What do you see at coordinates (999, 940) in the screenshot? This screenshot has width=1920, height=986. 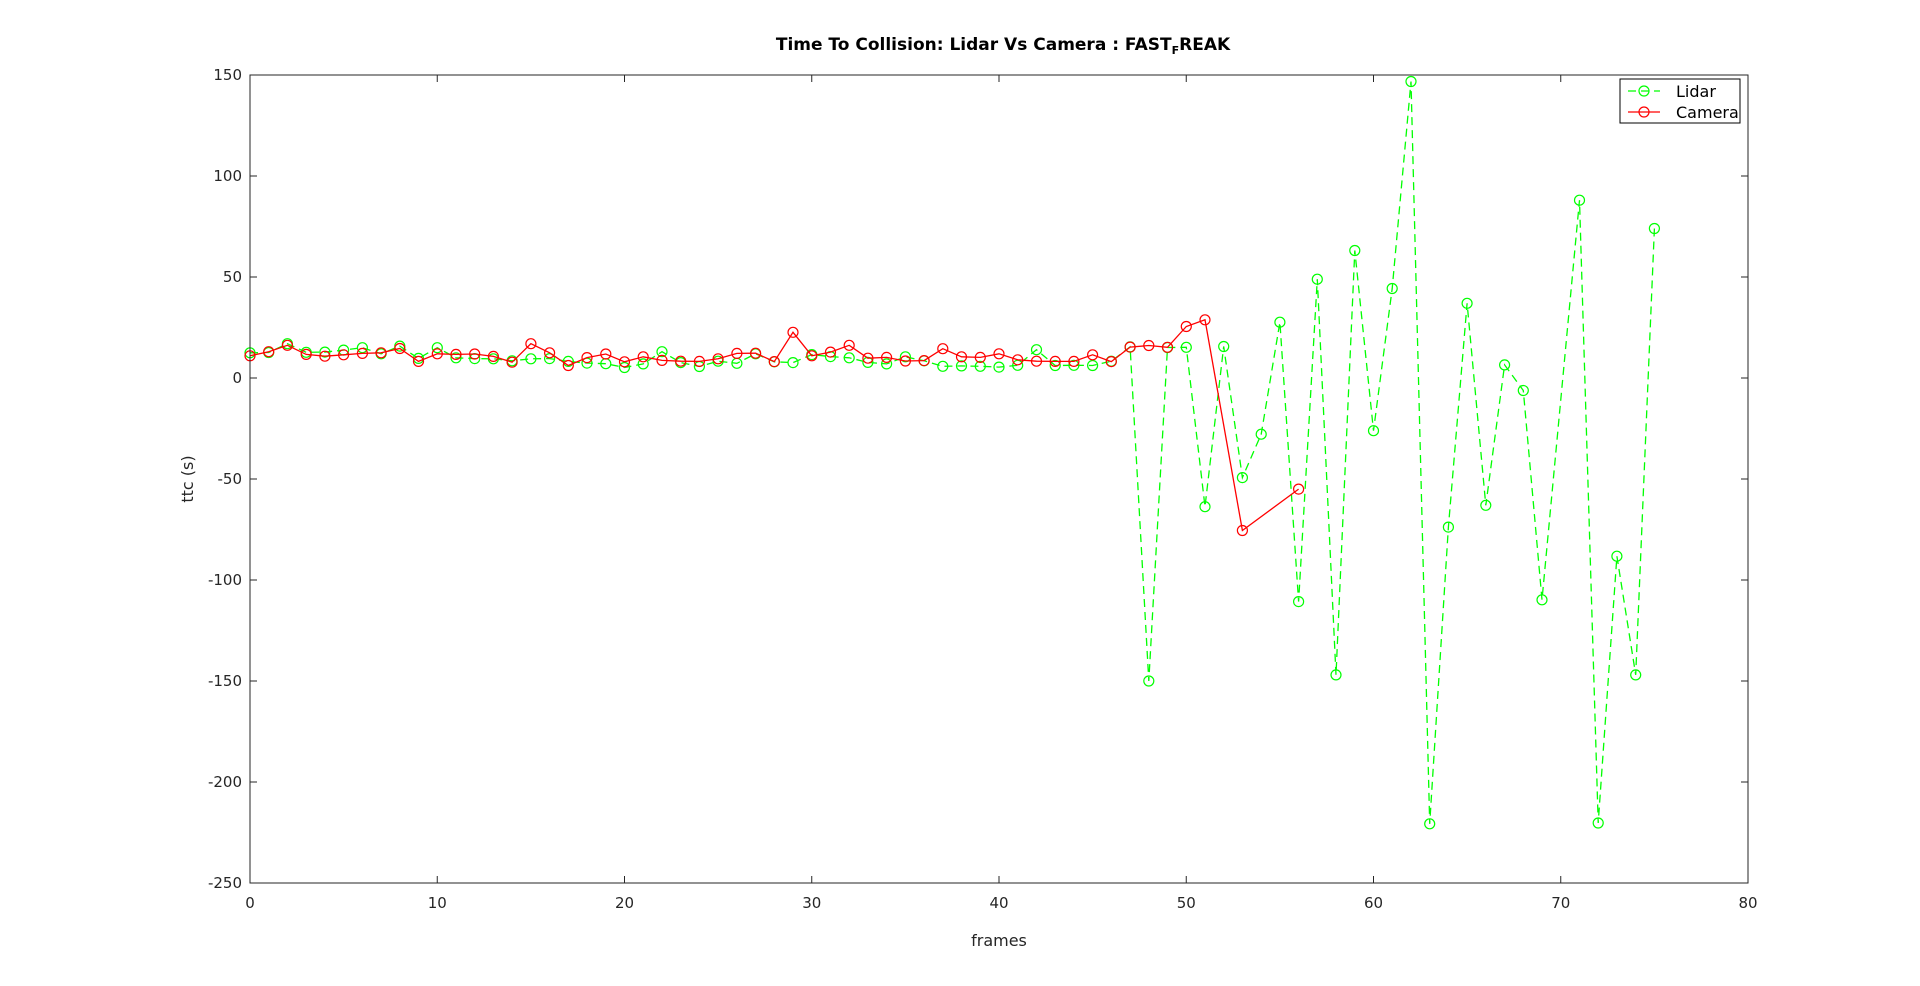 I see `x-axis-label: frames` at bounding box center [999, 940].